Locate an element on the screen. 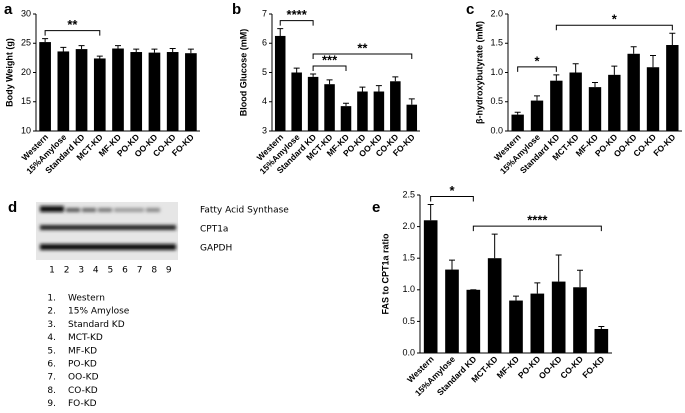 This screenshot has height=413, width=685. y-tick-label: 4 is located at coordinates (264, 101).